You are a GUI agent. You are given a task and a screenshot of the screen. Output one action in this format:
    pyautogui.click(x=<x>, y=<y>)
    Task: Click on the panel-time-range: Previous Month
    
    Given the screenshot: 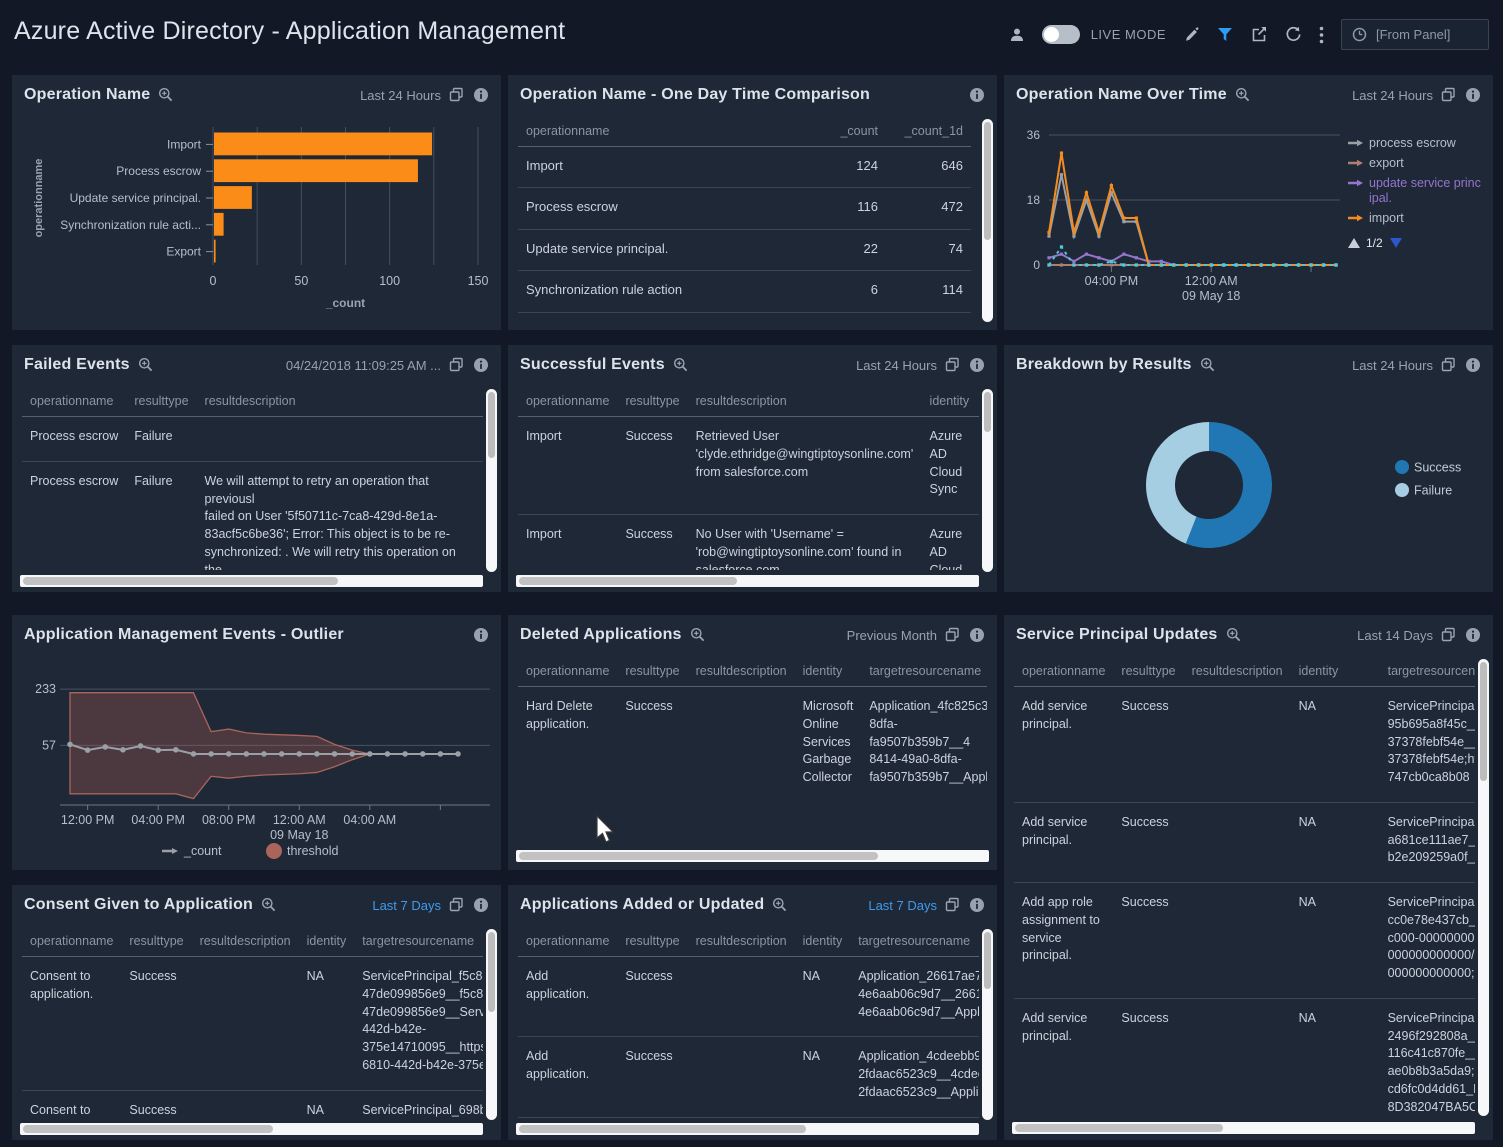 What is the action you would take?
    pyautogui.click(x=891, y=635)
    